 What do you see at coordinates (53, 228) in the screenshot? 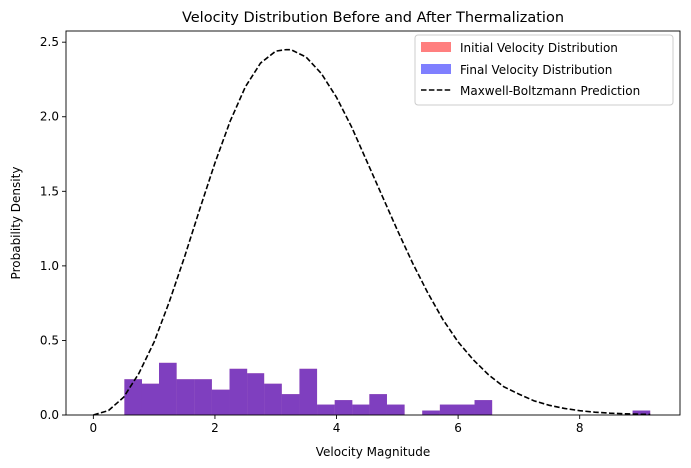
I see `y-axis-ticks: 0.0 0.5 1.0 1.5 2.0 2.5` at bounding box center [53, 228].